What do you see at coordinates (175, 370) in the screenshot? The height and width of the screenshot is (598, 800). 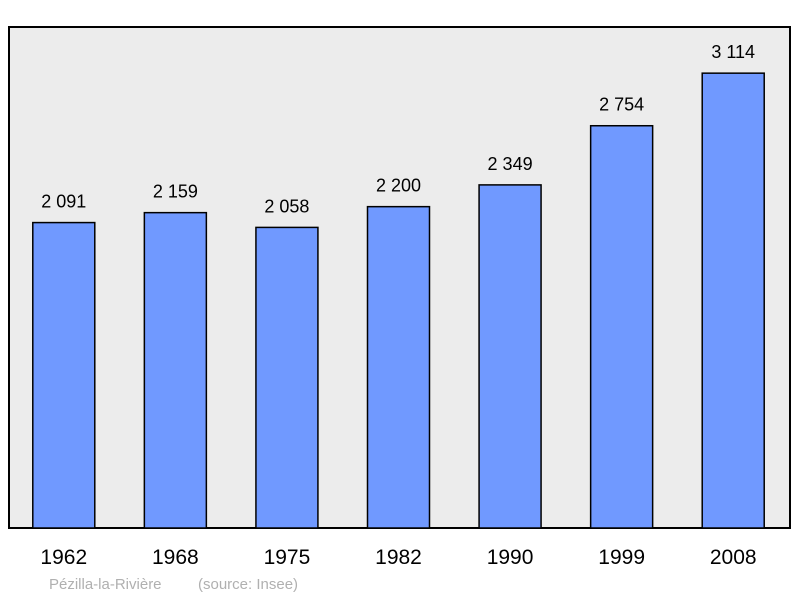 I see `bar-1968` at bounding box center [175, 370].